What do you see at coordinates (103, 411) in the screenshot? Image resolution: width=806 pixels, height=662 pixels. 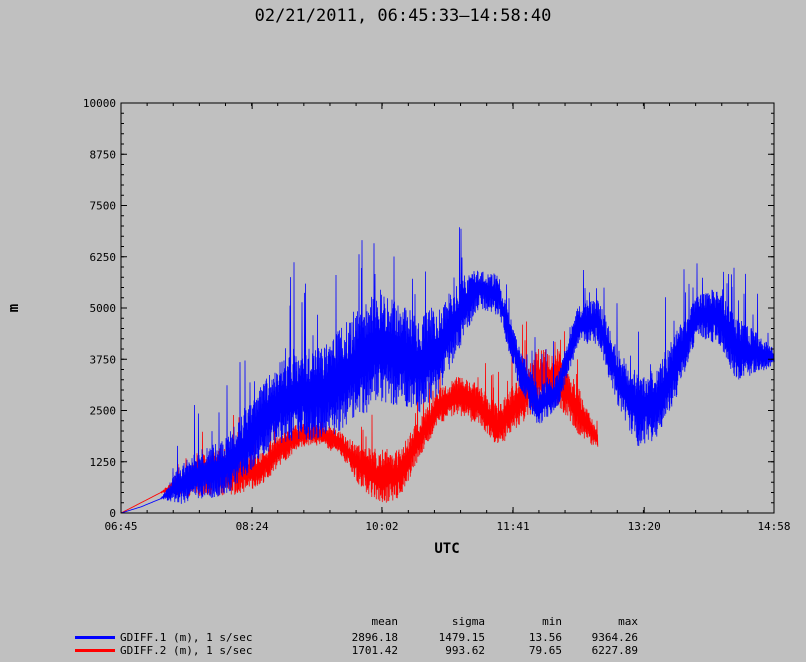 I see `y-tick-label: 2500` at bounding box center [103, 411].